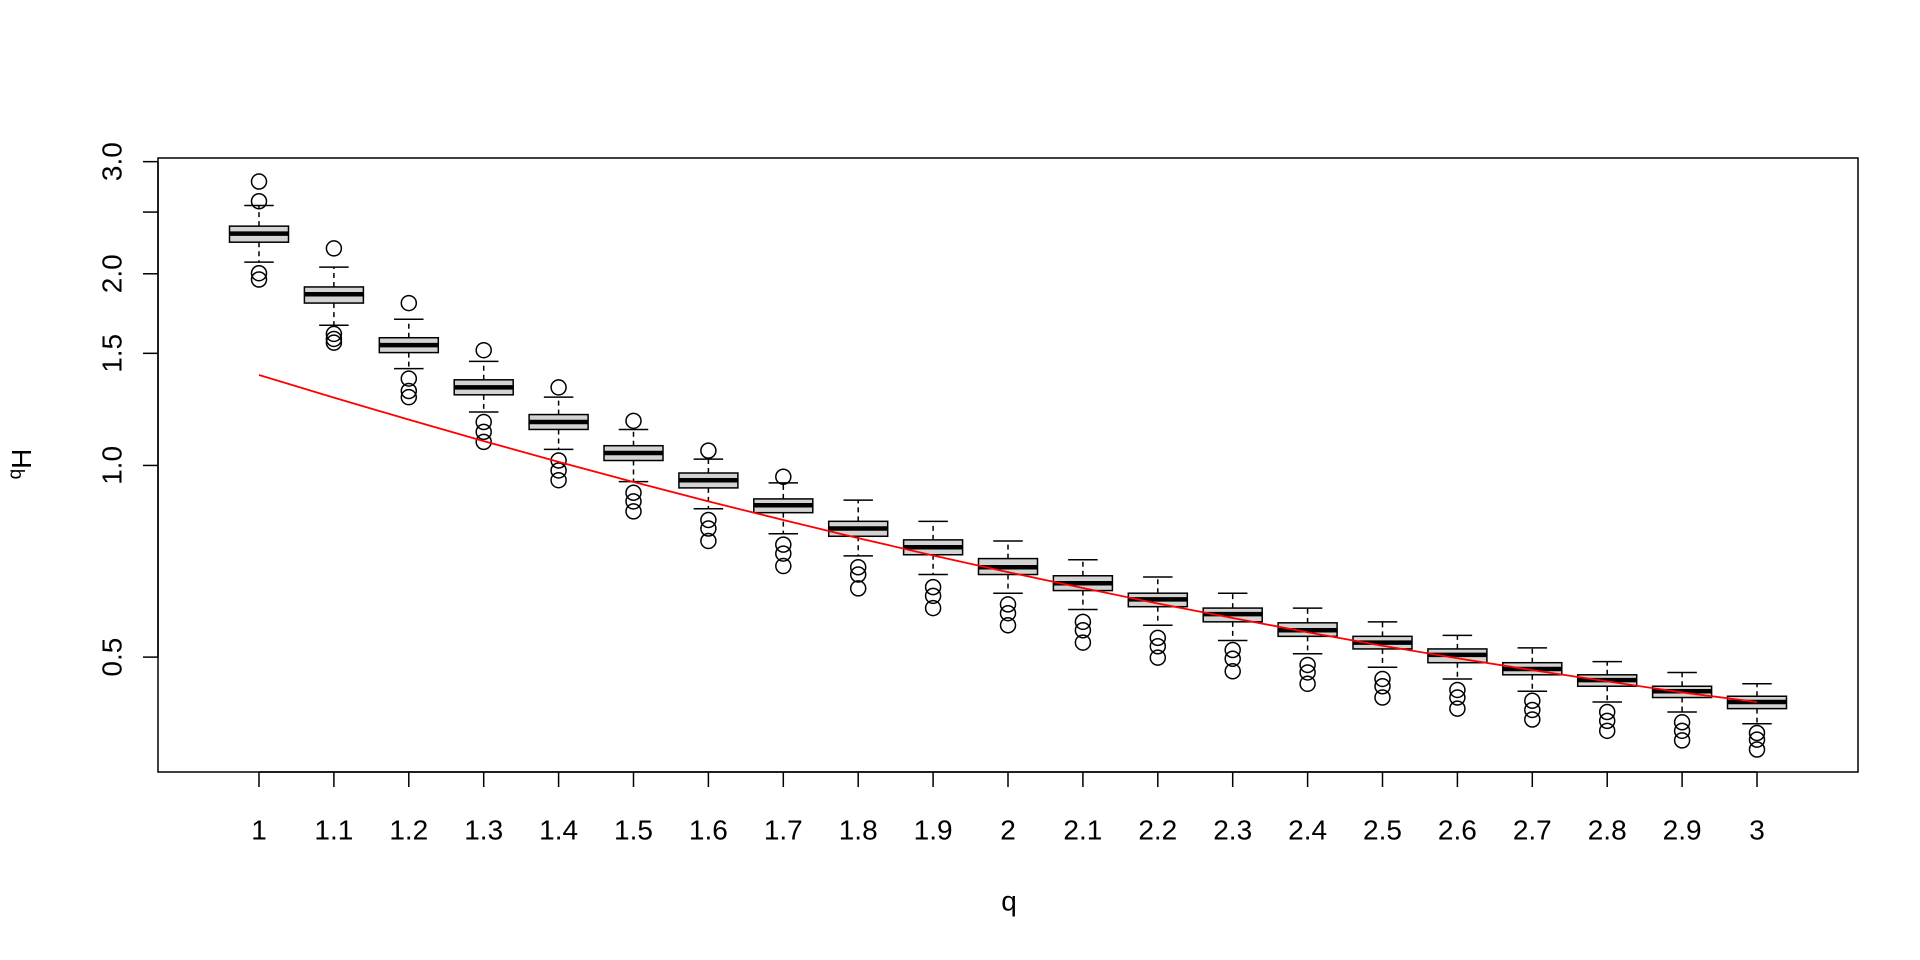 The height and width of the screenshot is (960, 1920). Describe the element at coordinates (21, 459) in the screenshot. I see `y-axis-label: H` at that location.